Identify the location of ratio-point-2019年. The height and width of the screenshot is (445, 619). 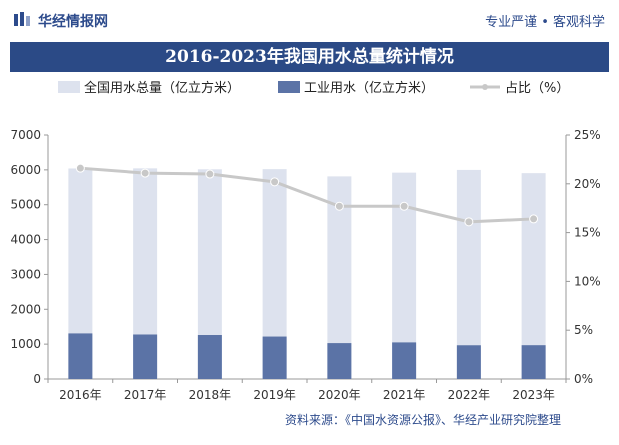
(275, 182).